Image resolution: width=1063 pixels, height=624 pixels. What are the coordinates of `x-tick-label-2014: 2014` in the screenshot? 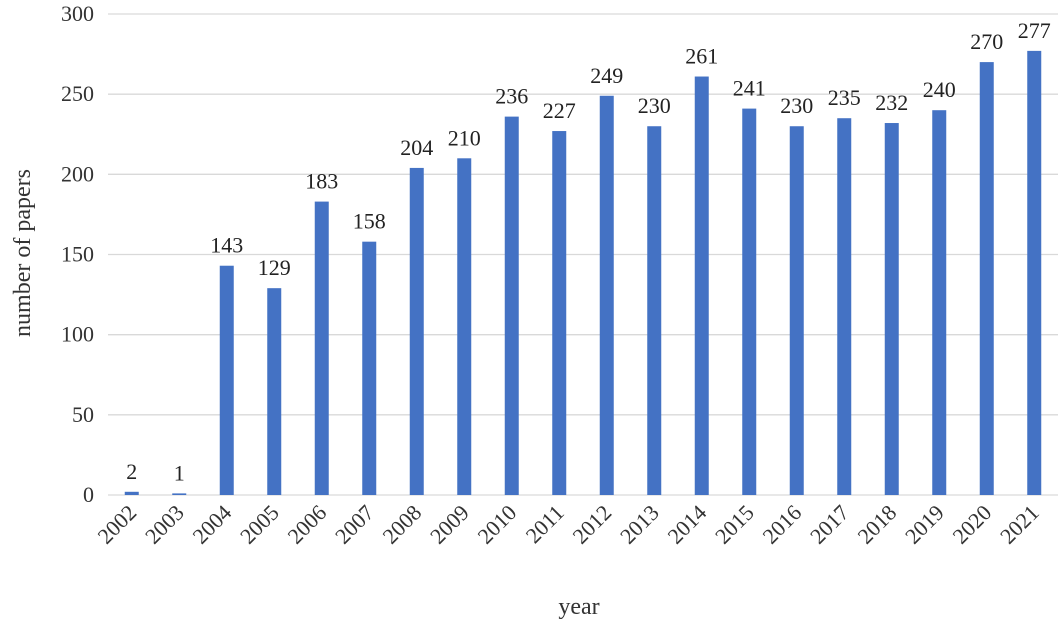 It's located at (686, 524).